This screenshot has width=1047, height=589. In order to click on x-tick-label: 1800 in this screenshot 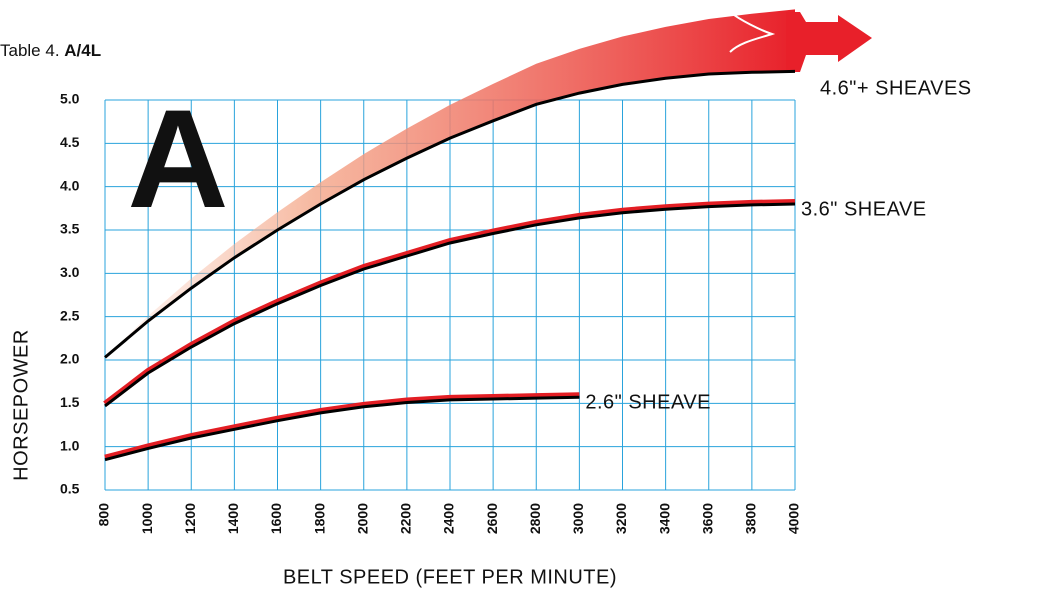, I will do `click(319, 518)`.